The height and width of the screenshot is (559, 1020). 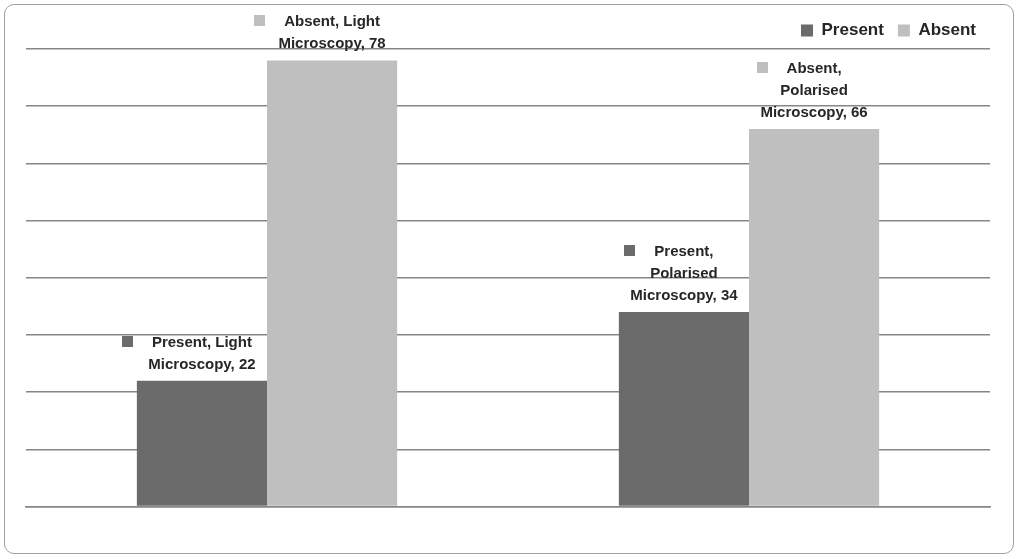 What do you see at coordinates (853, 30) in the screenshot?
I see `legend-label: Present` at bounding box center [853, 30].